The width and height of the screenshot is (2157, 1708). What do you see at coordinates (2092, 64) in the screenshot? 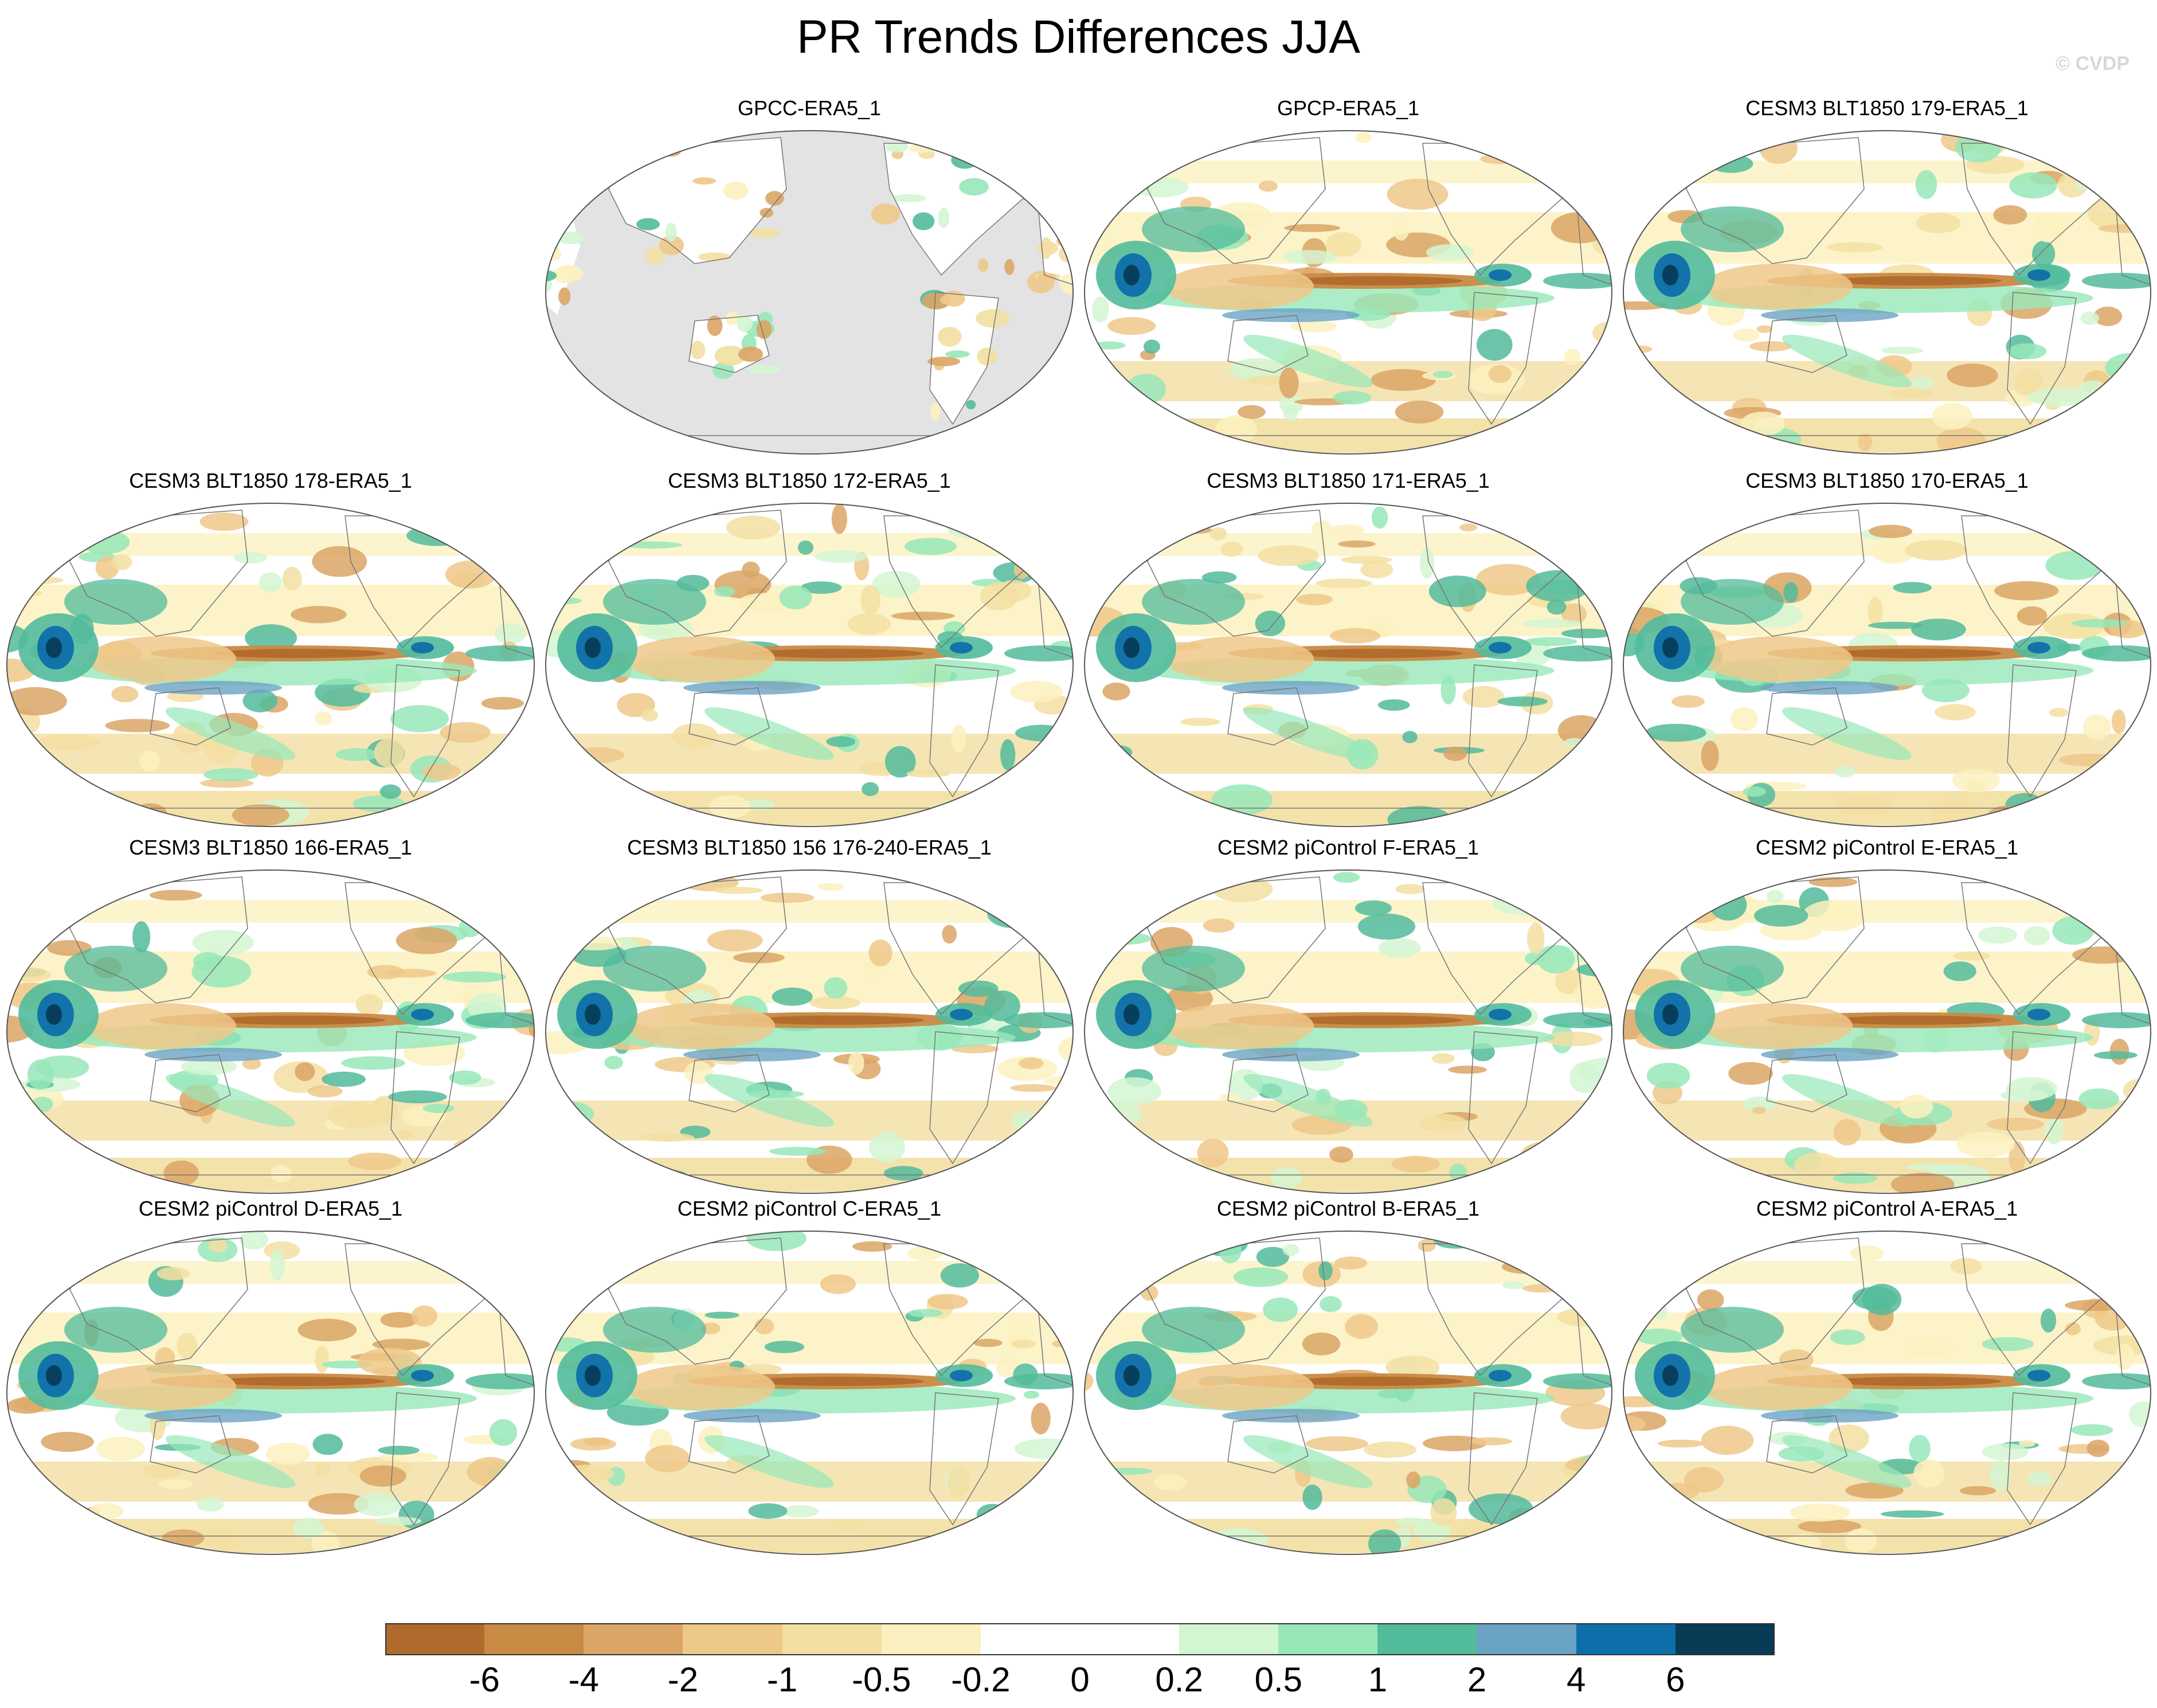
I see `credit-watermark: © CVDP` at bounding box center [2092, 64].